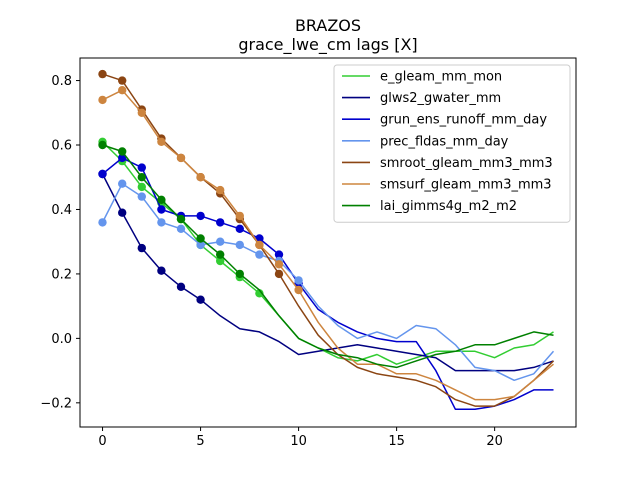 This screenshot has height=480, width=640. Describe the element at coordinates (440, 98) in the screenshot. I see `legend-label: glws2_gwater_mm` at that location.